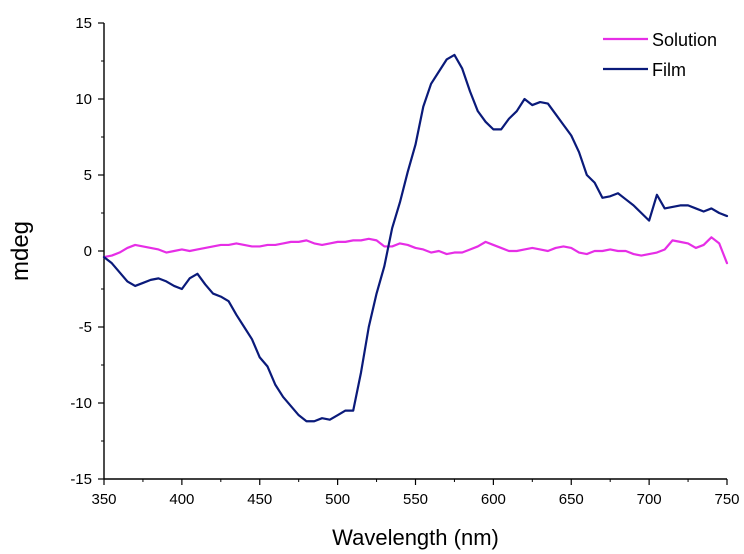  Describe the element at coordinates (81, 403) in the screenshot. I see `y-tick-label: -10` at that location.